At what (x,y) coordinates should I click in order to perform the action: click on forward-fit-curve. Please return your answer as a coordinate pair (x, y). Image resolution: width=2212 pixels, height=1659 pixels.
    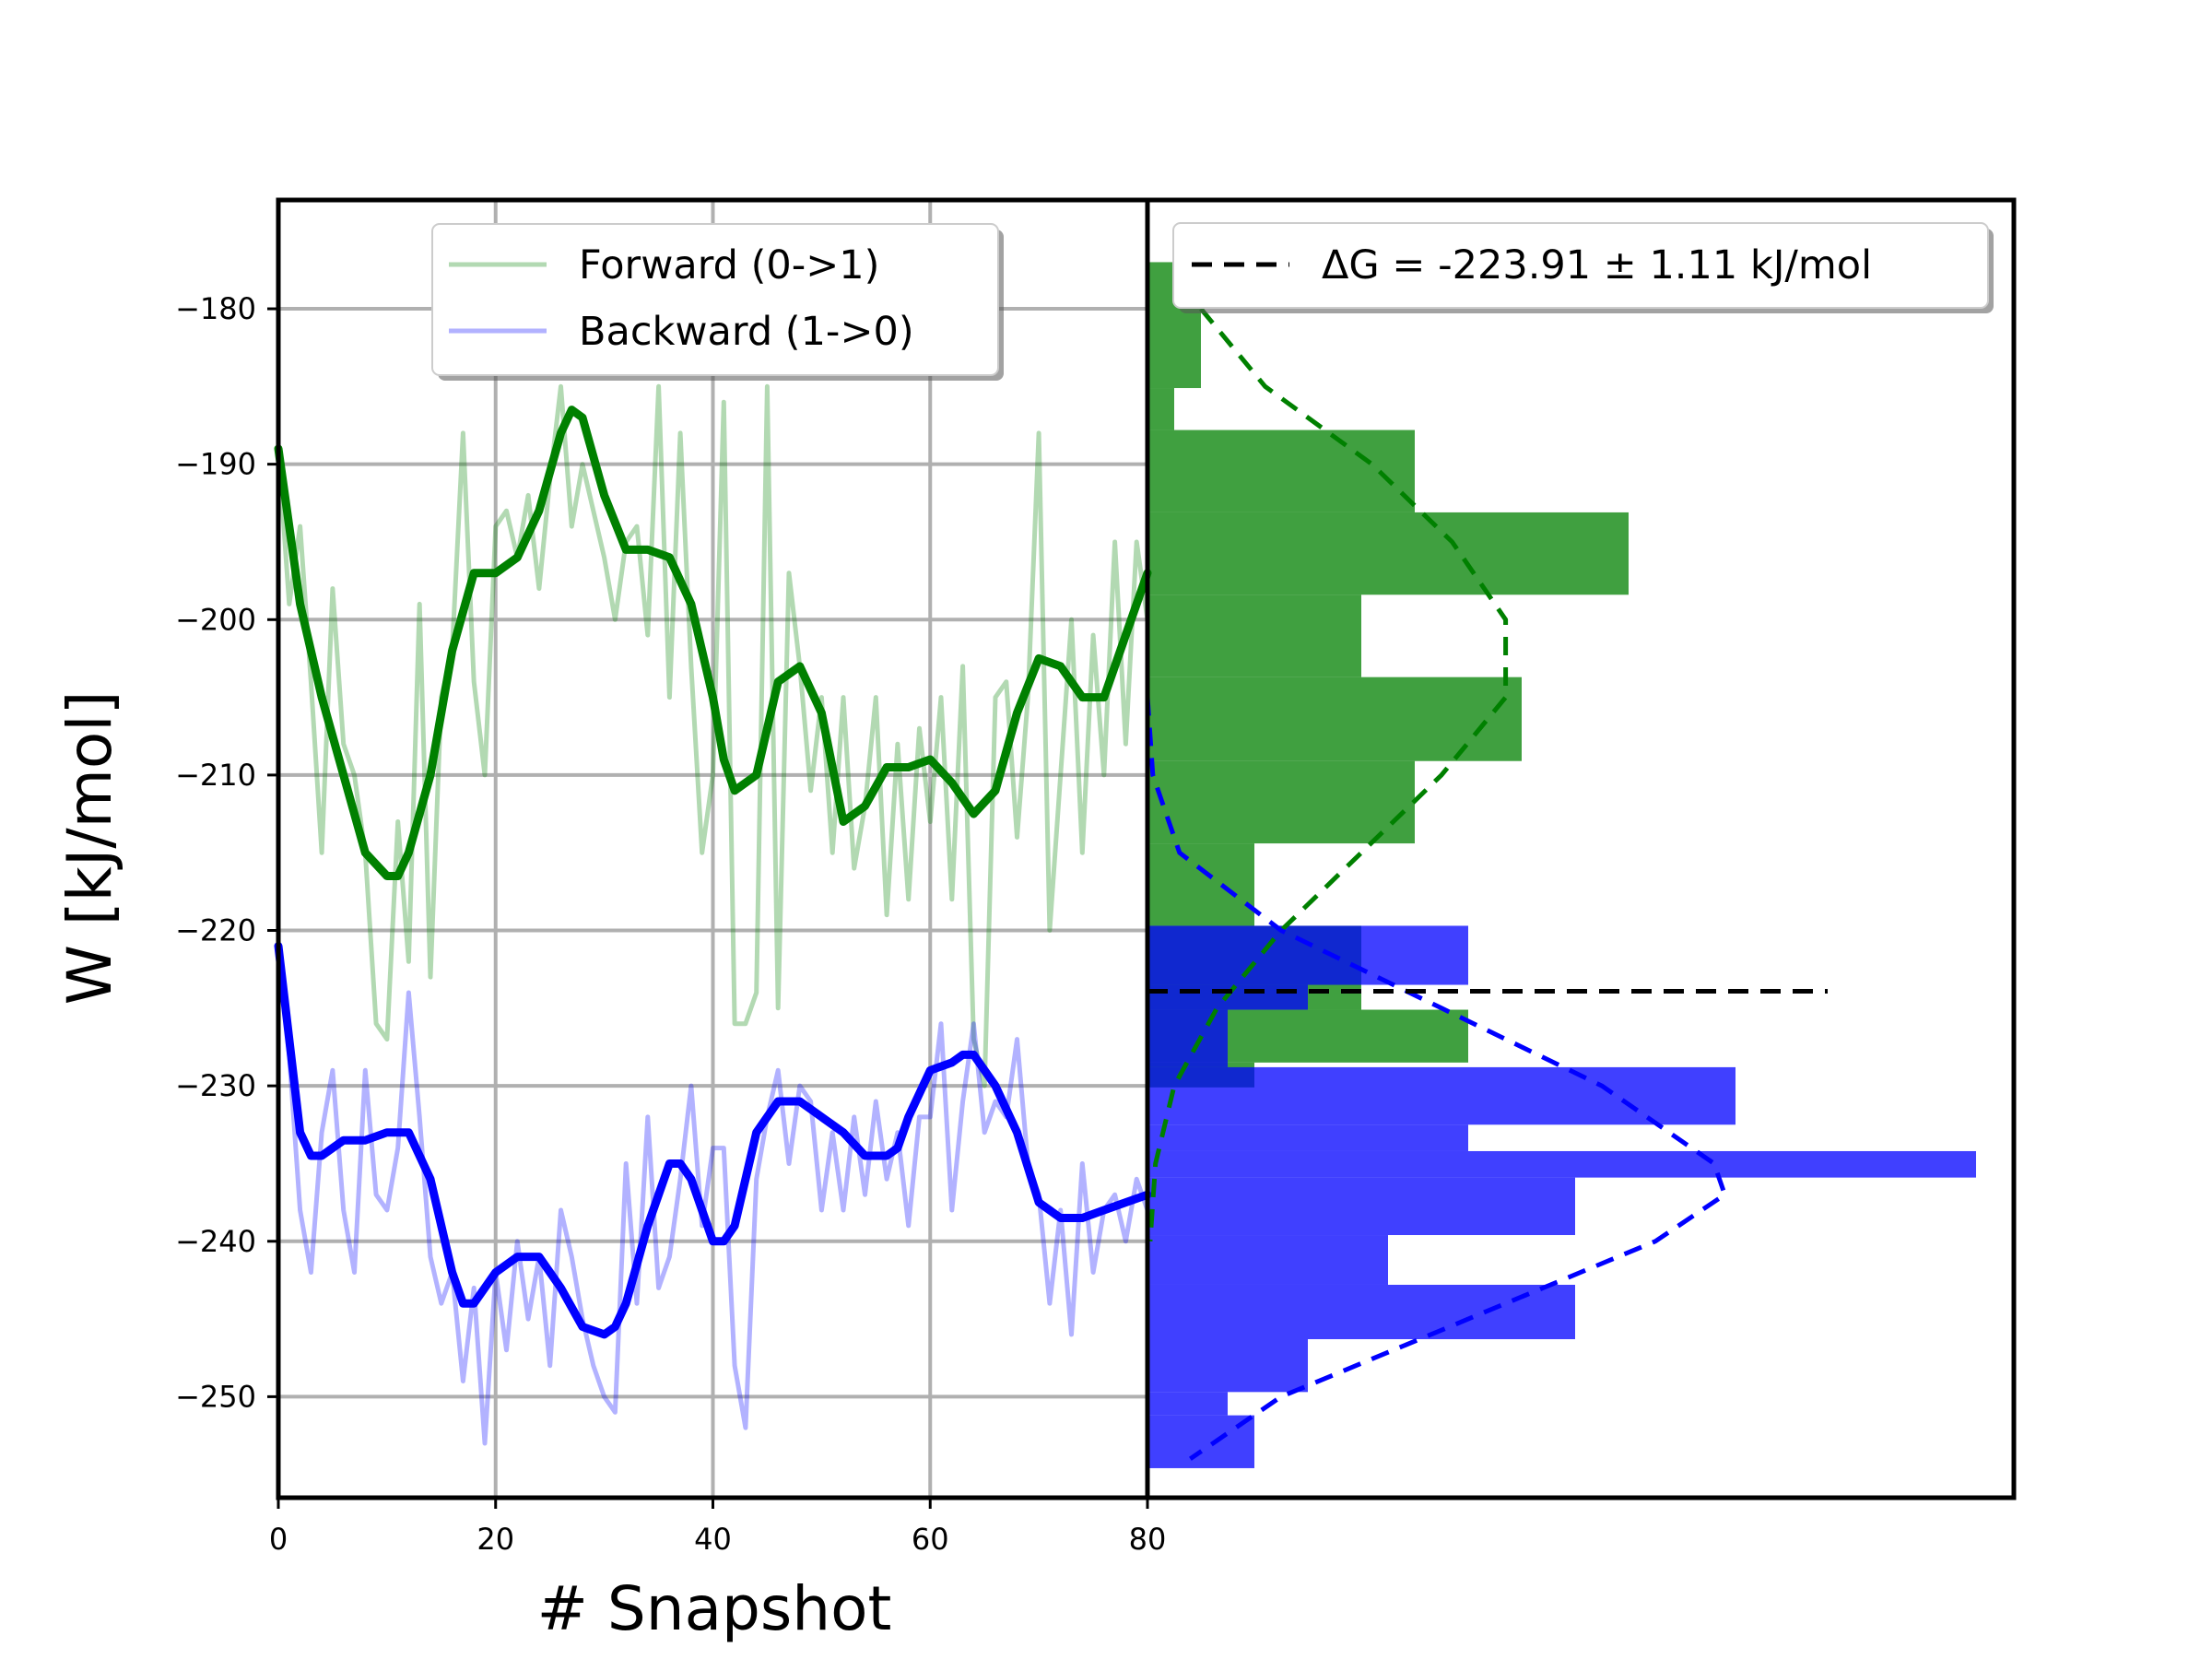
    Looking at the image, I should click on (1328, 774).